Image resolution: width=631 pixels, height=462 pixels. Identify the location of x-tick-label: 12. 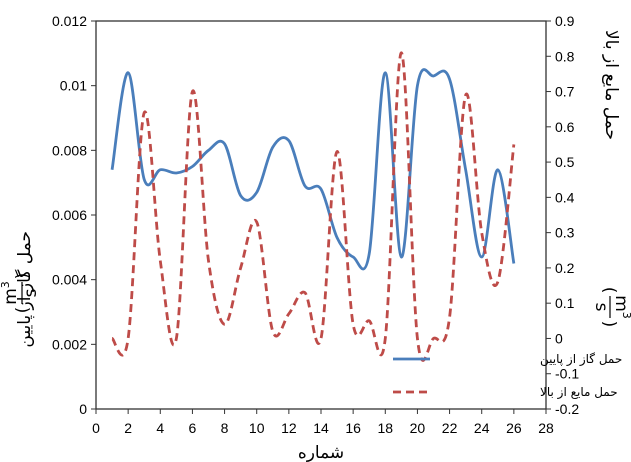
(289, 428).